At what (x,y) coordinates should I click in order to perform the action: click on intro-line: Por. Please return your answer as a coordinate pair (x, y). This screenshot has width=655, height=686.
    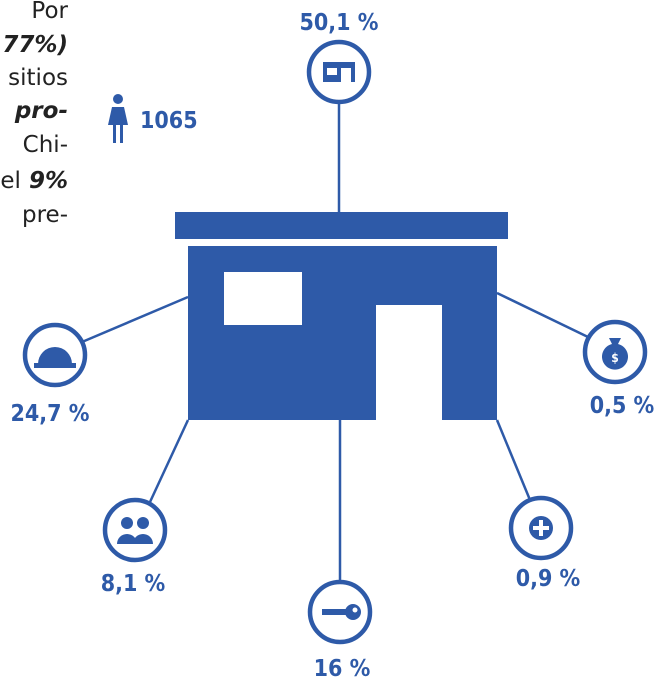
    Looking at the image, I should click on (49, 12).